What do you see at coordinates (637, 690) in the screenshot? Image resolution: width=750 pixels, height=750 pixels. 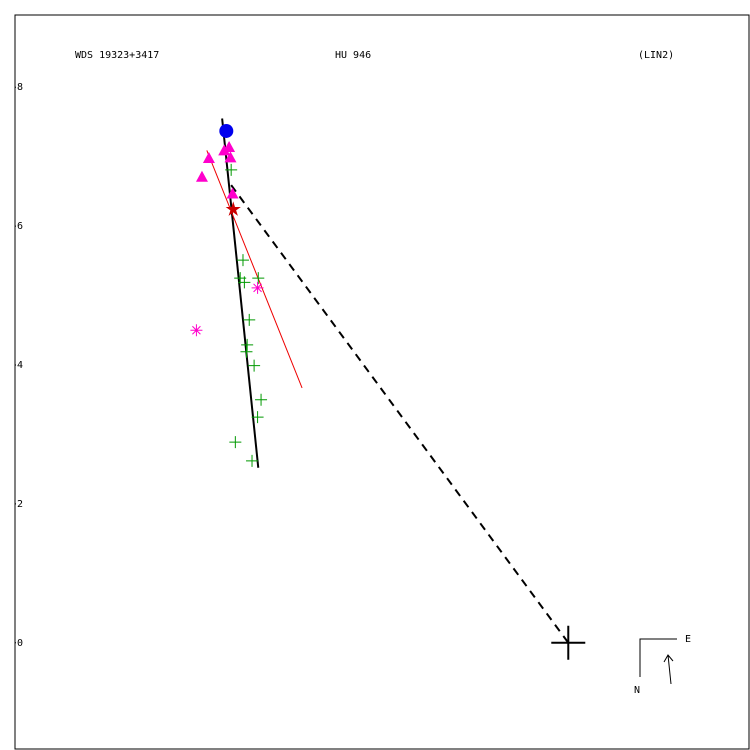 I see `north-label: N` at bounding box center [637, 690].